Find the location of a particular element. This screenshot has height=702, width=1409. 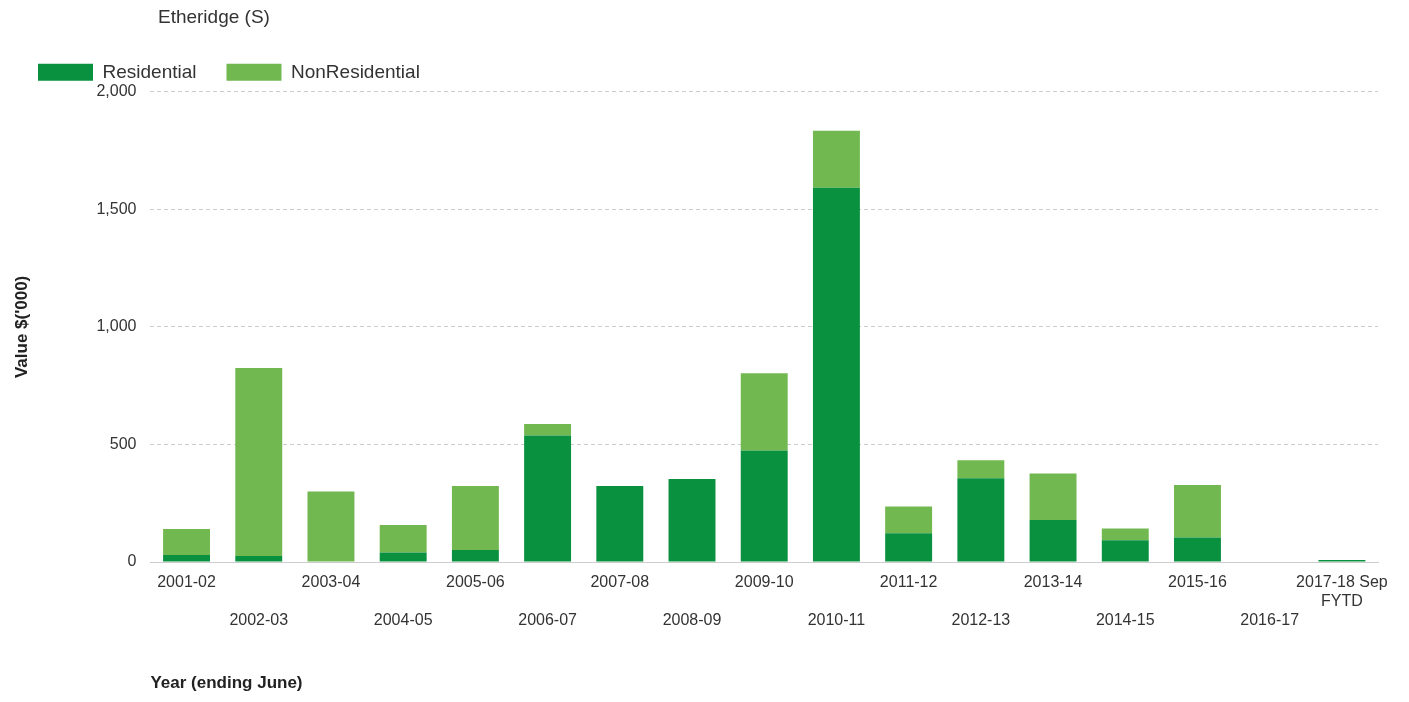

x-tick-label: 2012-13 is located at coordinates (981, 620).